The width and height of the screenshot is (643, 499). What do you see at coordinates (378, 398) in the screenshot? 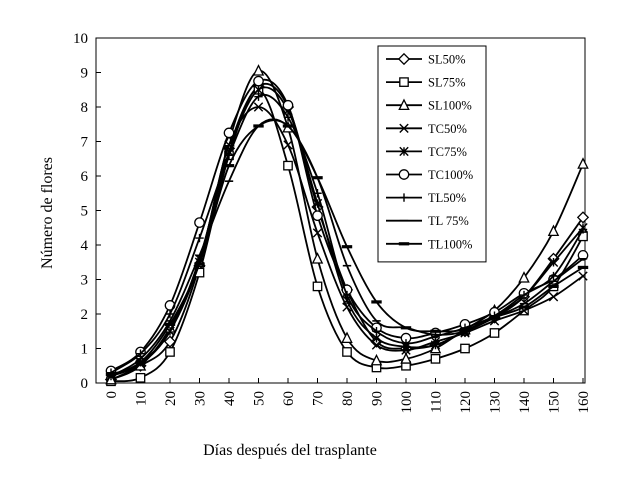
I see `x-tick-label: 90` at bounding box center [378, 398].